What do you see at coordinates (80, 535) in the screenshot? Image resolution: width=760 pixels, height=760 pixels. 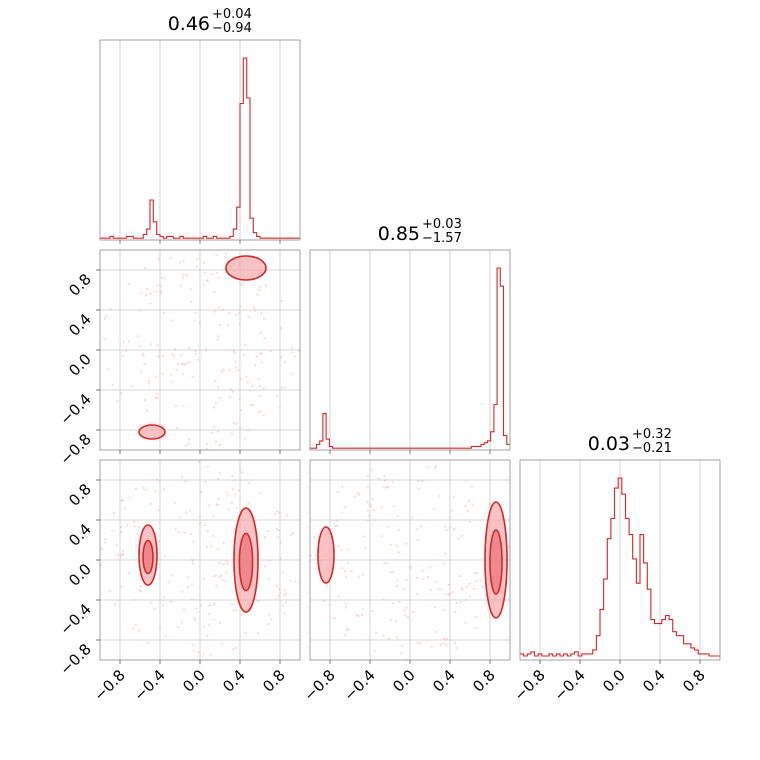 I see `y-tick-label: 0.4` at bounding box center [80, 535].